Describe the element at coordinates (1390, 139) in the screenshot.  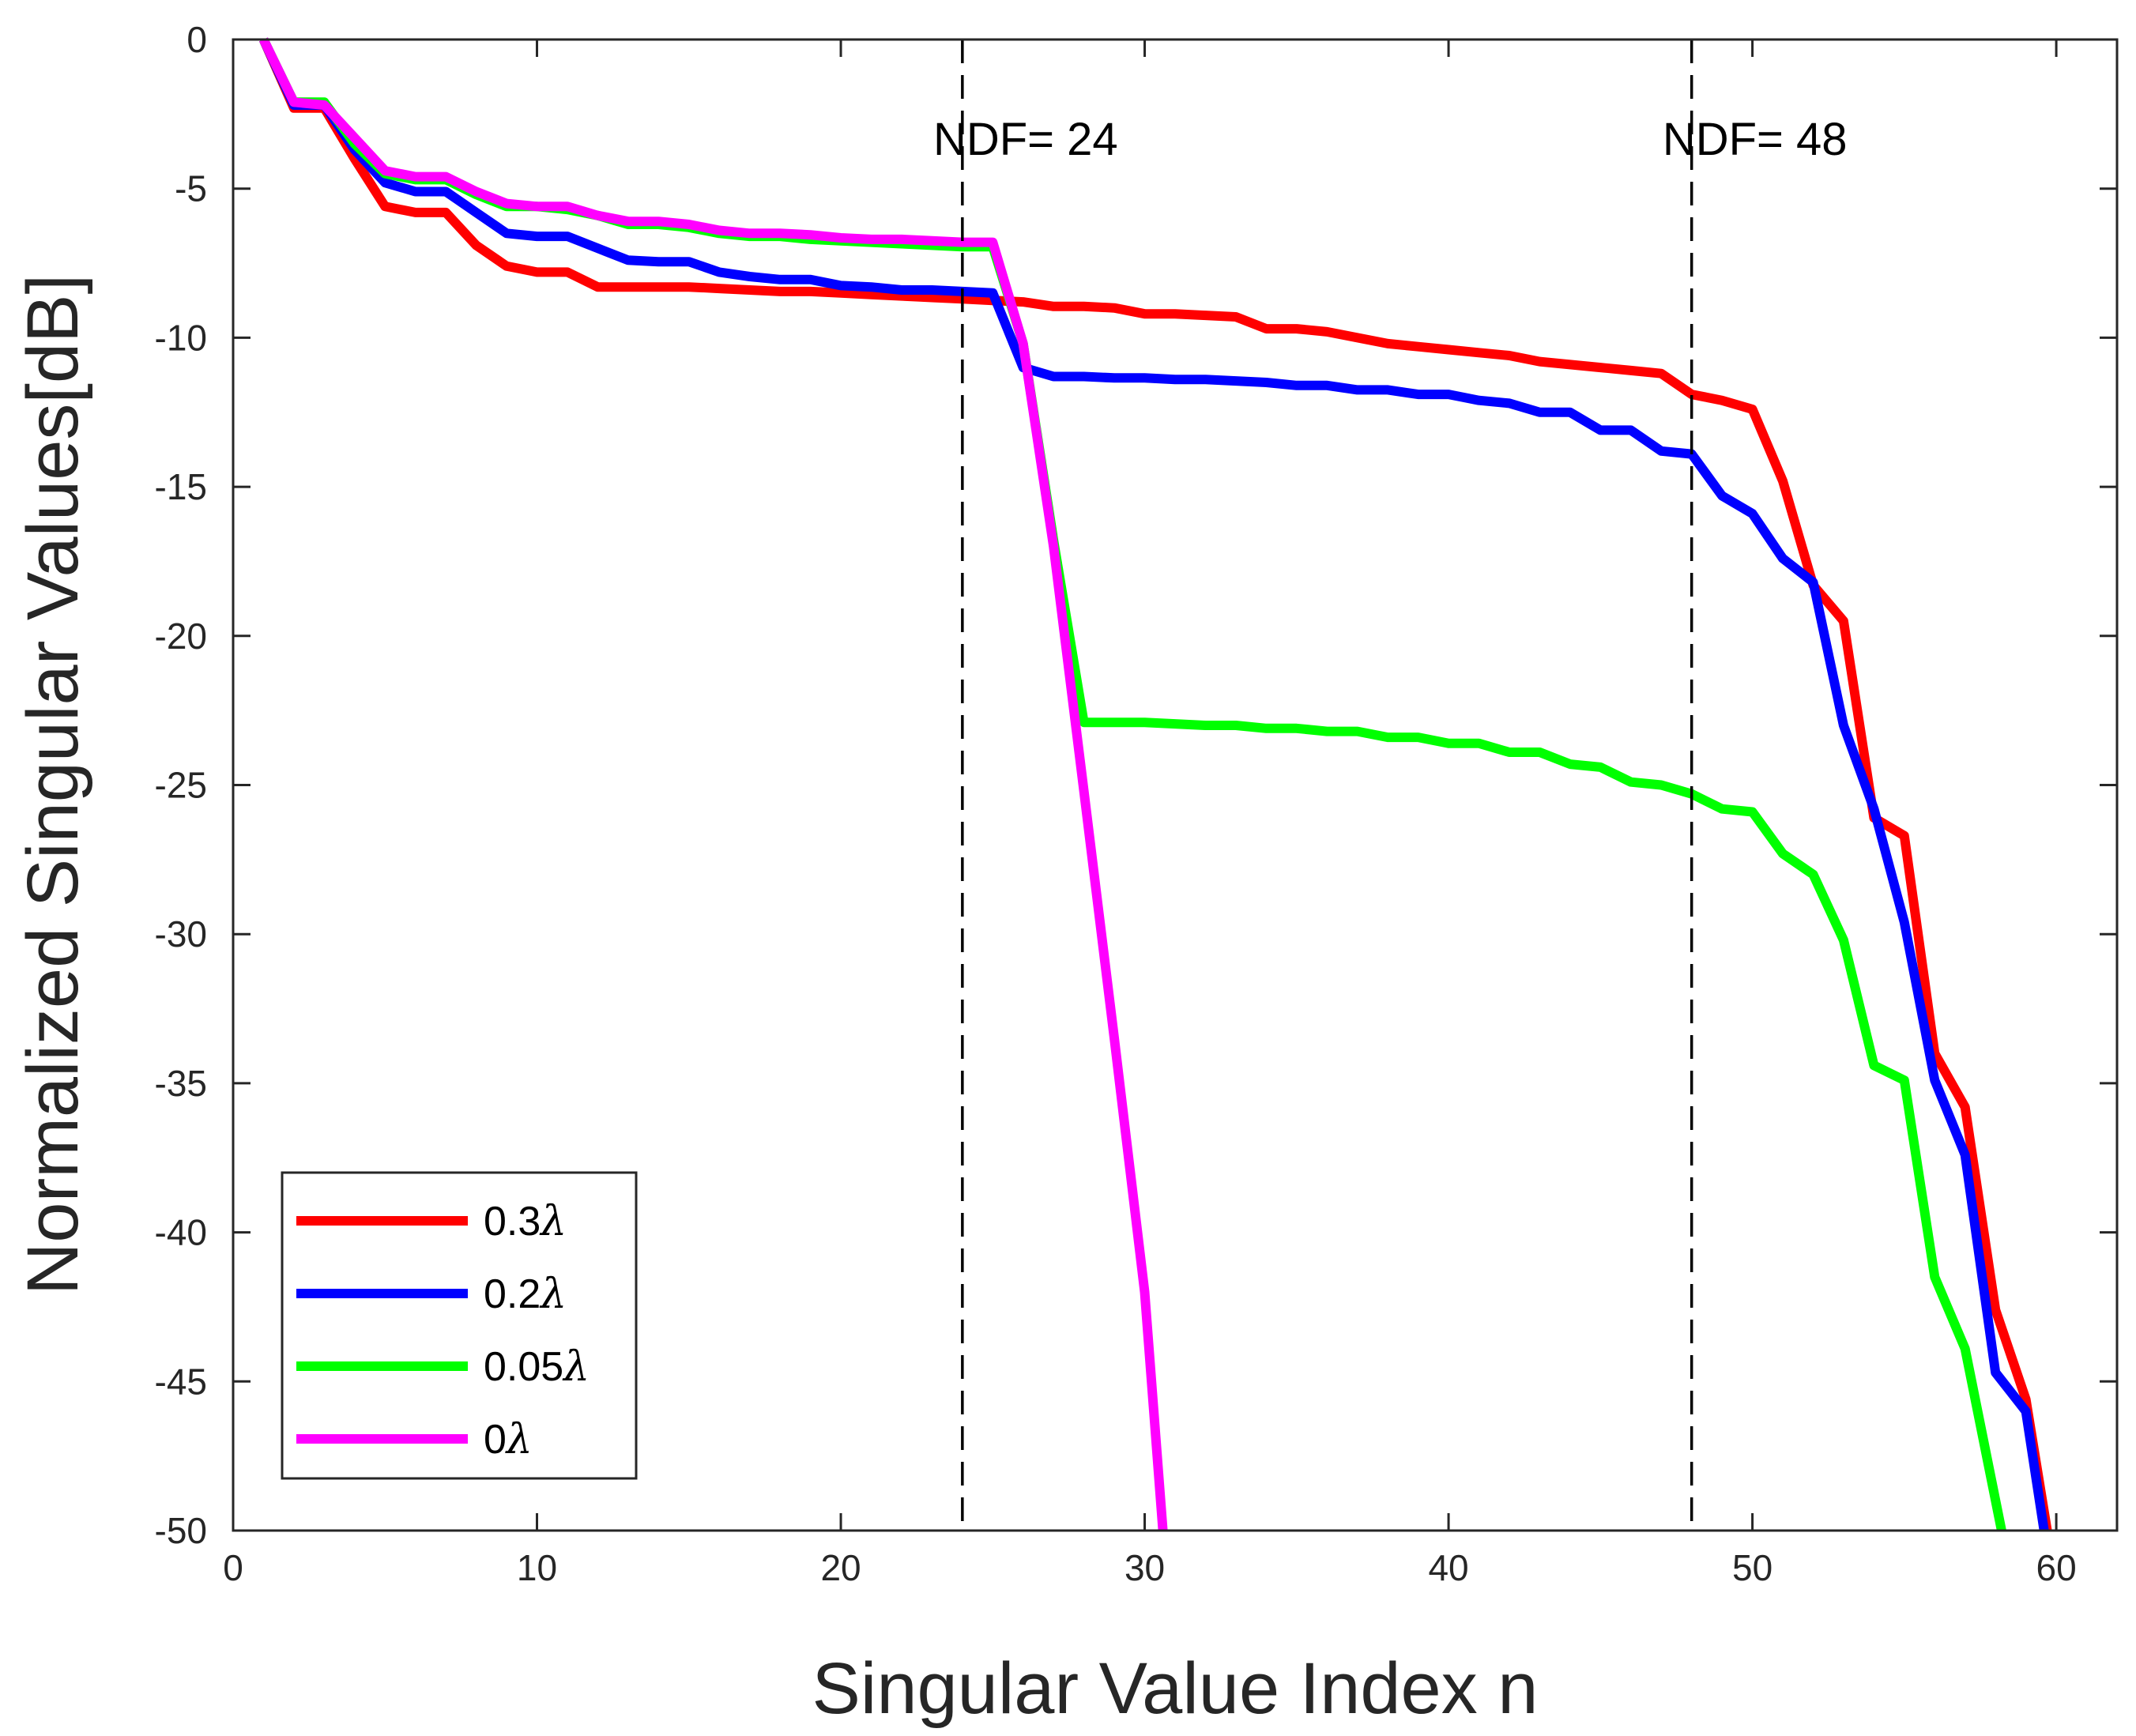
I see `annotations: NDF= 24 NDF= 48` at that location.